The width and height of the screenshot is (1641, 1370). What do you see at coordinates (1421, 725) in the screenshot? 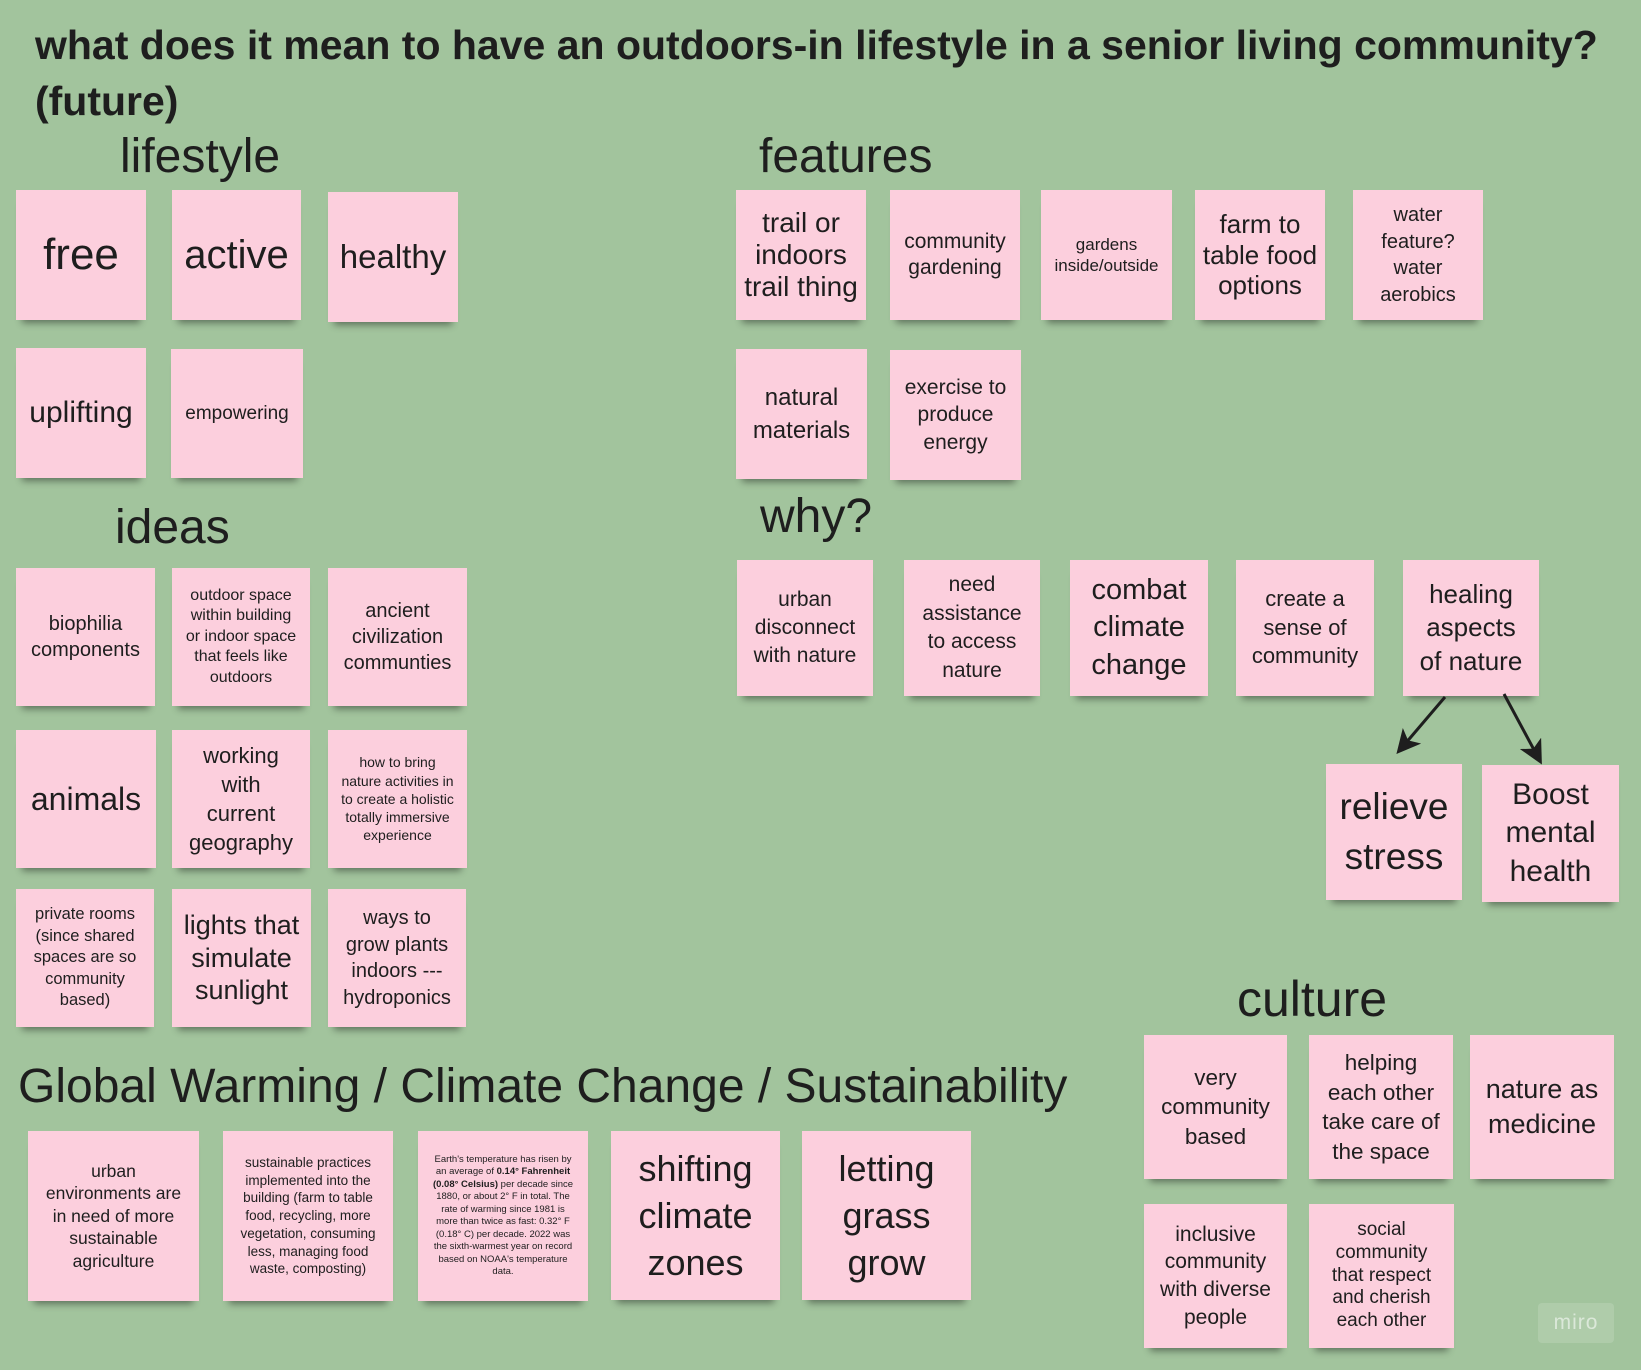
I see `connector-arrow-relieve-stress` at bounding box center [1421, 725].